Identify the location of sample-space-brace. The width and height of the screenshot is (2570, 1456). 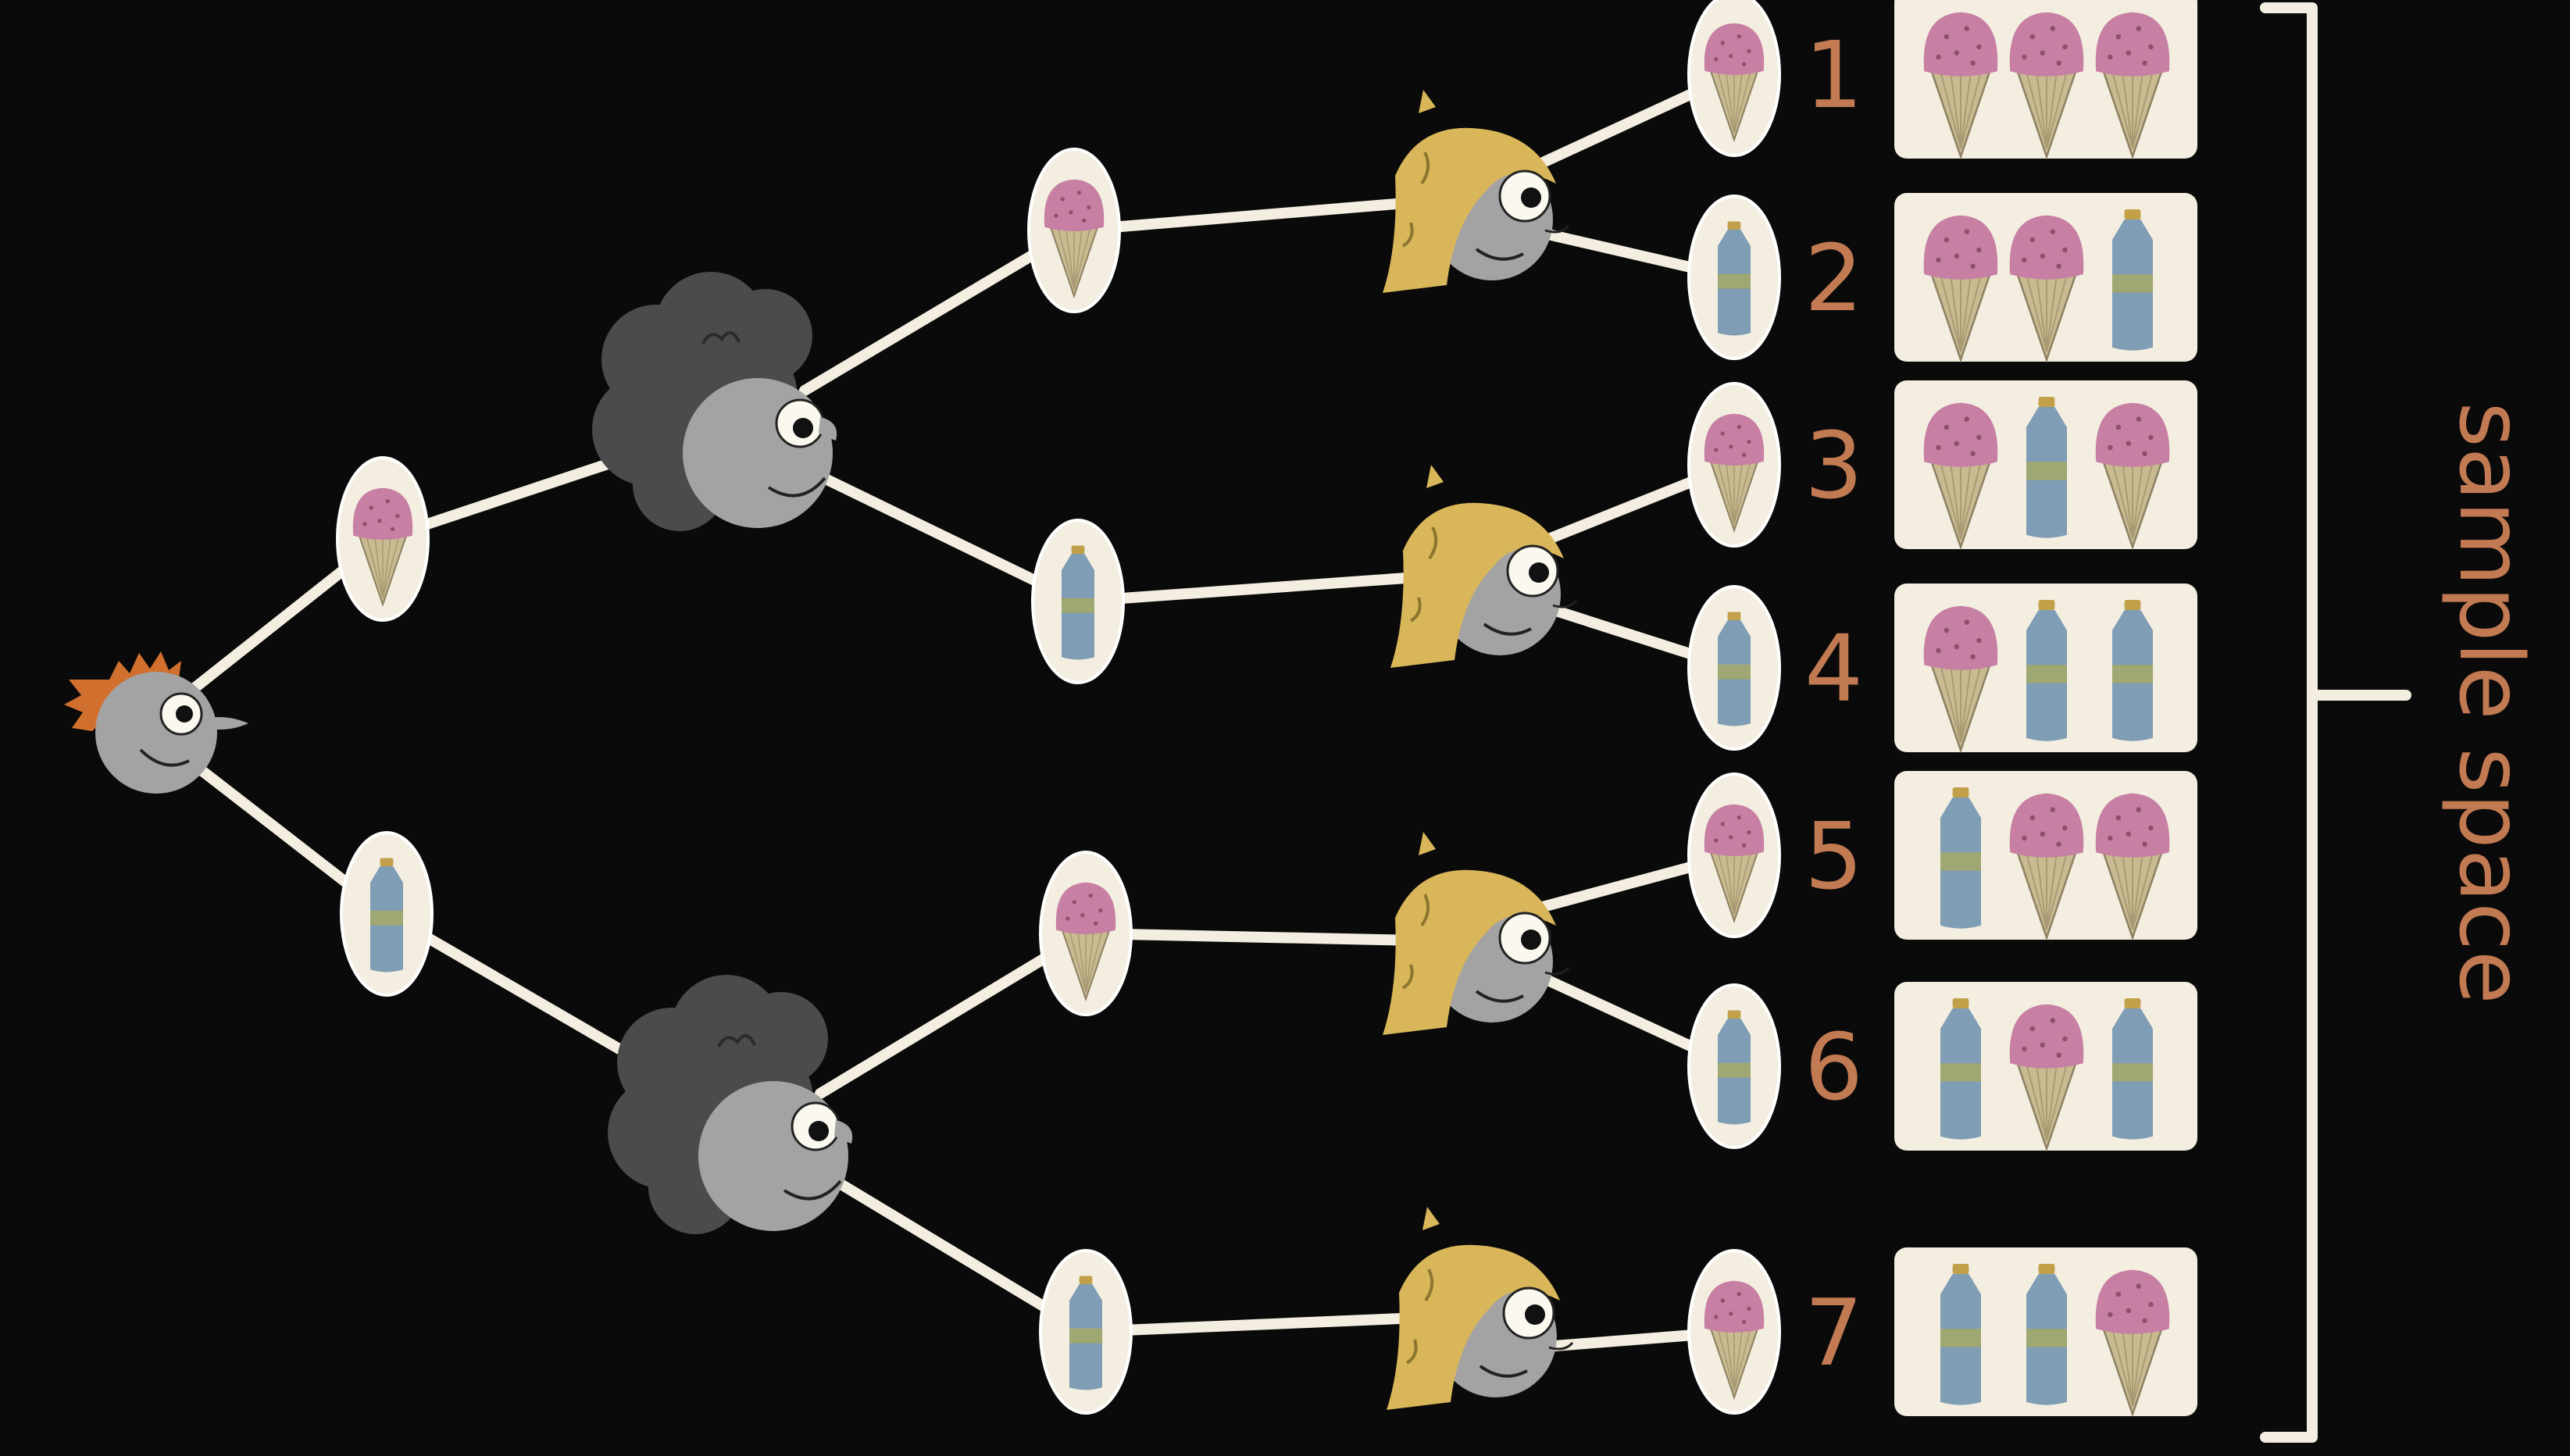
(2335, 722).